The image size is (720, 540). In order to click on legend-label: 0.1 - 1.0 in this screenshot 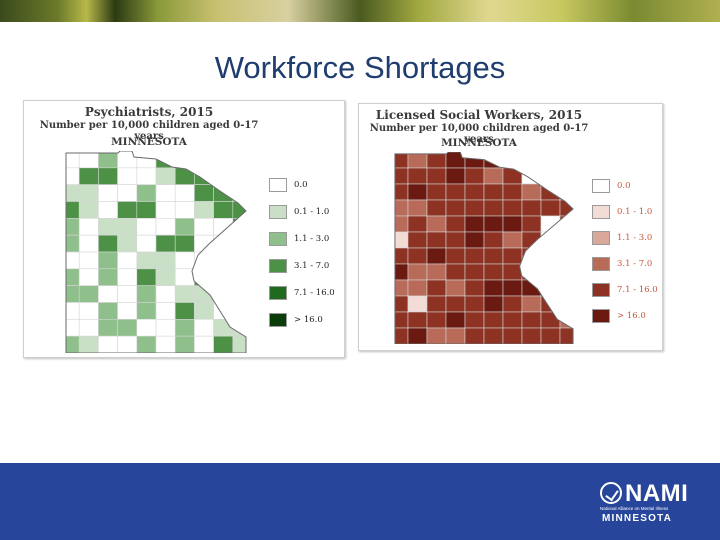, I will do `click(635, 212)`.